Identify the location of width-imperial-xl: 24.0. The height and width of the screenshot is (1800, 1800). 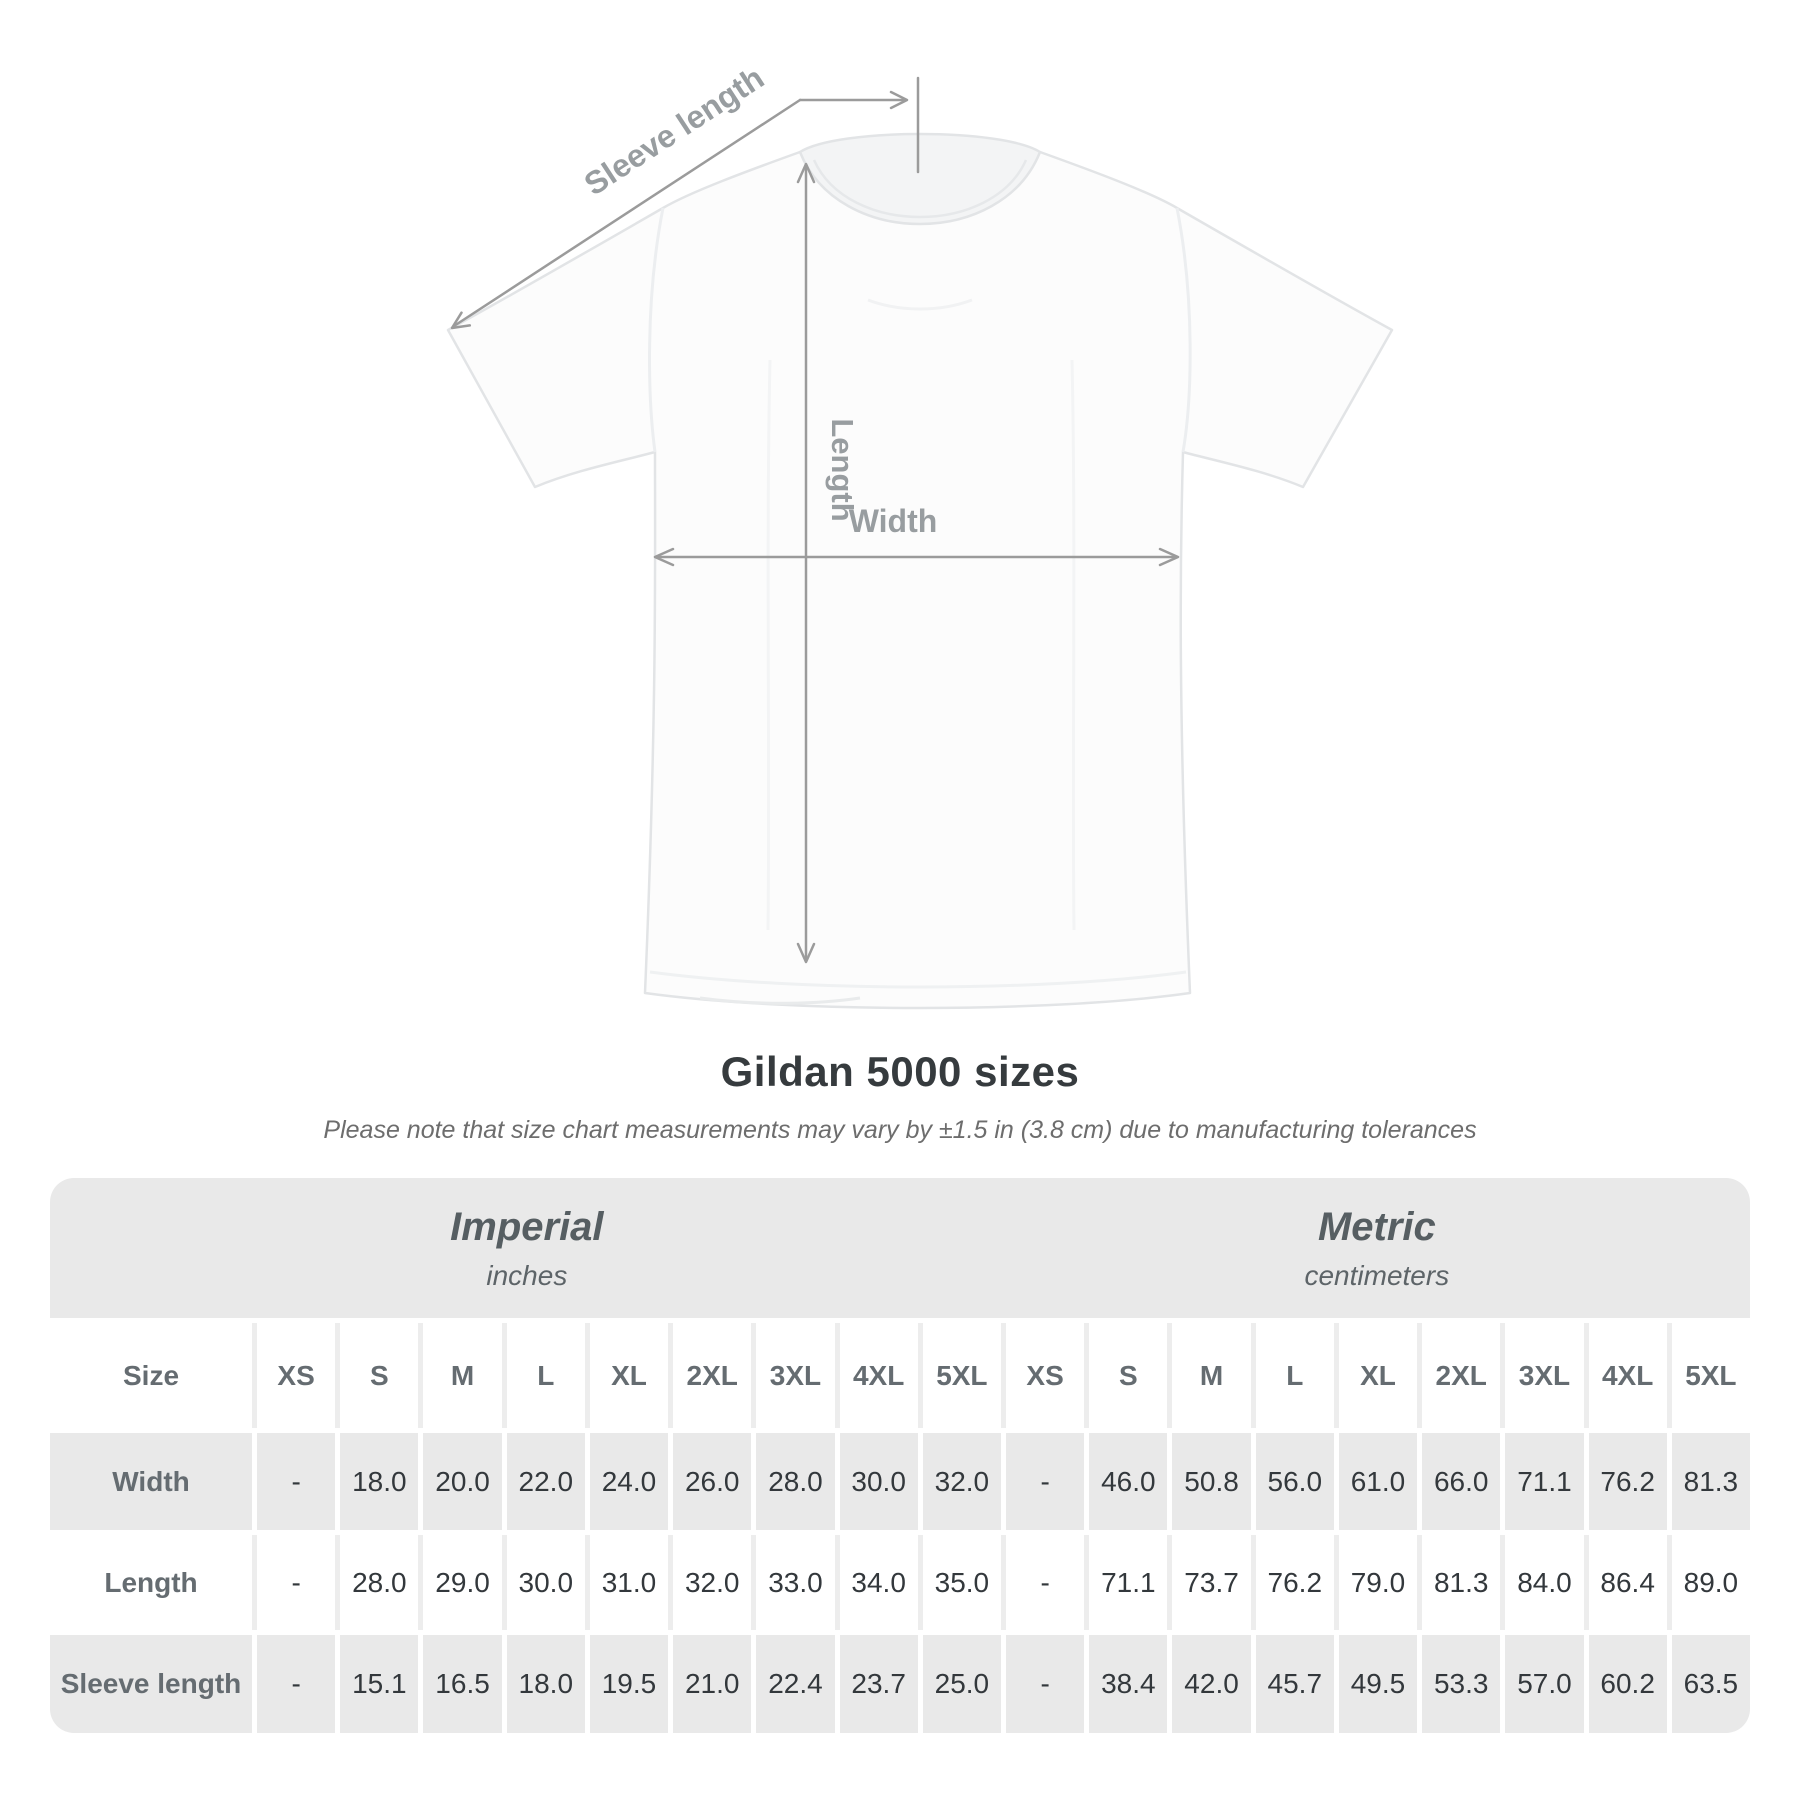
(629, 1481).